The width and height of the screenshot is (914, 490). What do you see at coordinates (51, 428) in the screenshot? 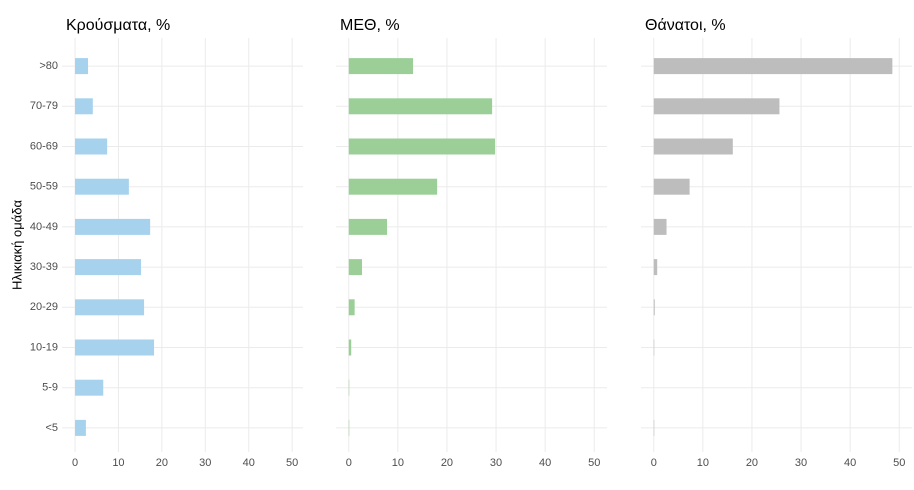
I see `y-tick-label: <5` at bounding box center [51, 428].